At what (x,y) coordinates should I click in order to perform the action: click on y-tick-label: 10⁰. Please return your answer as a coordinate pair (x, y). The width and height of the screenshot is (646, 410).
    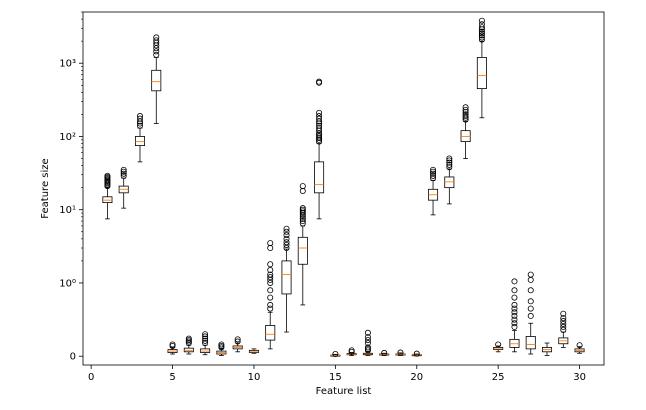
    Looking at the image, I should click on (67, 283).